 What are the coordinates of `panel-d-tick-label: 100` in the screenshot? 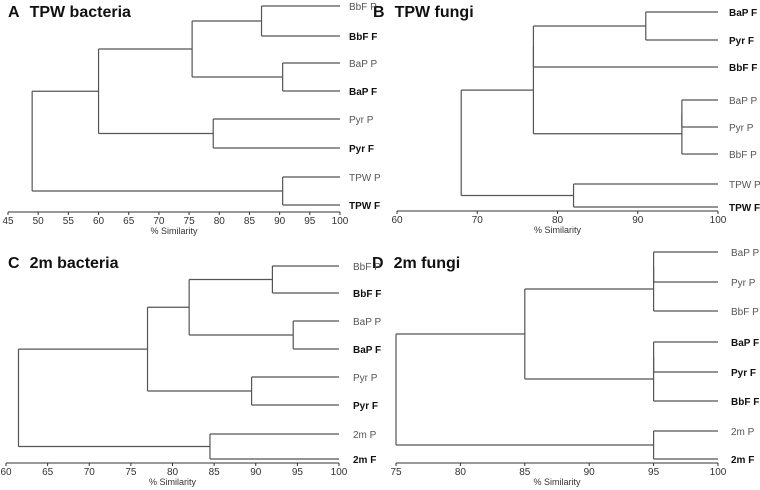 It's located at (718, 472).